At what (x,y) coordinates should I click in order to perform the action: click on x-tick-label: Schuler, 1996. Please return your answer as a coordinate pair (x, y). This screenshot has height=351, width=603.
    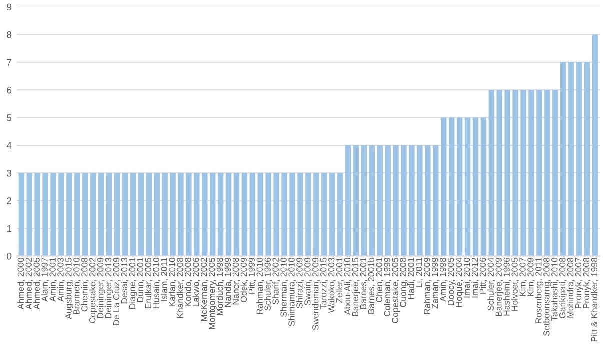
    Looking at the image, I should click on (268, 284).